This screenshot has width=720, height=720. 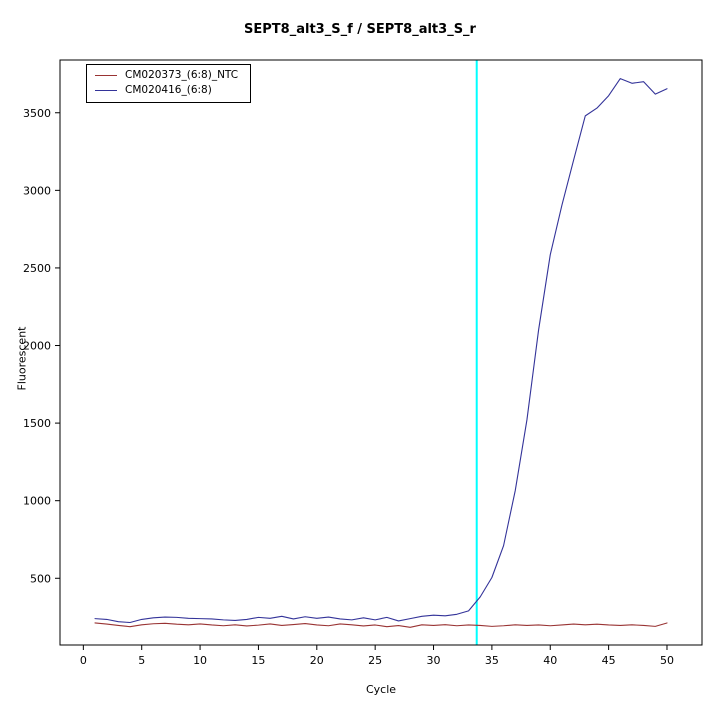 What do you see at coordinates (40, 578) in the screenshot?
I see `svg-text: 500` at bounding box center [40, 578].